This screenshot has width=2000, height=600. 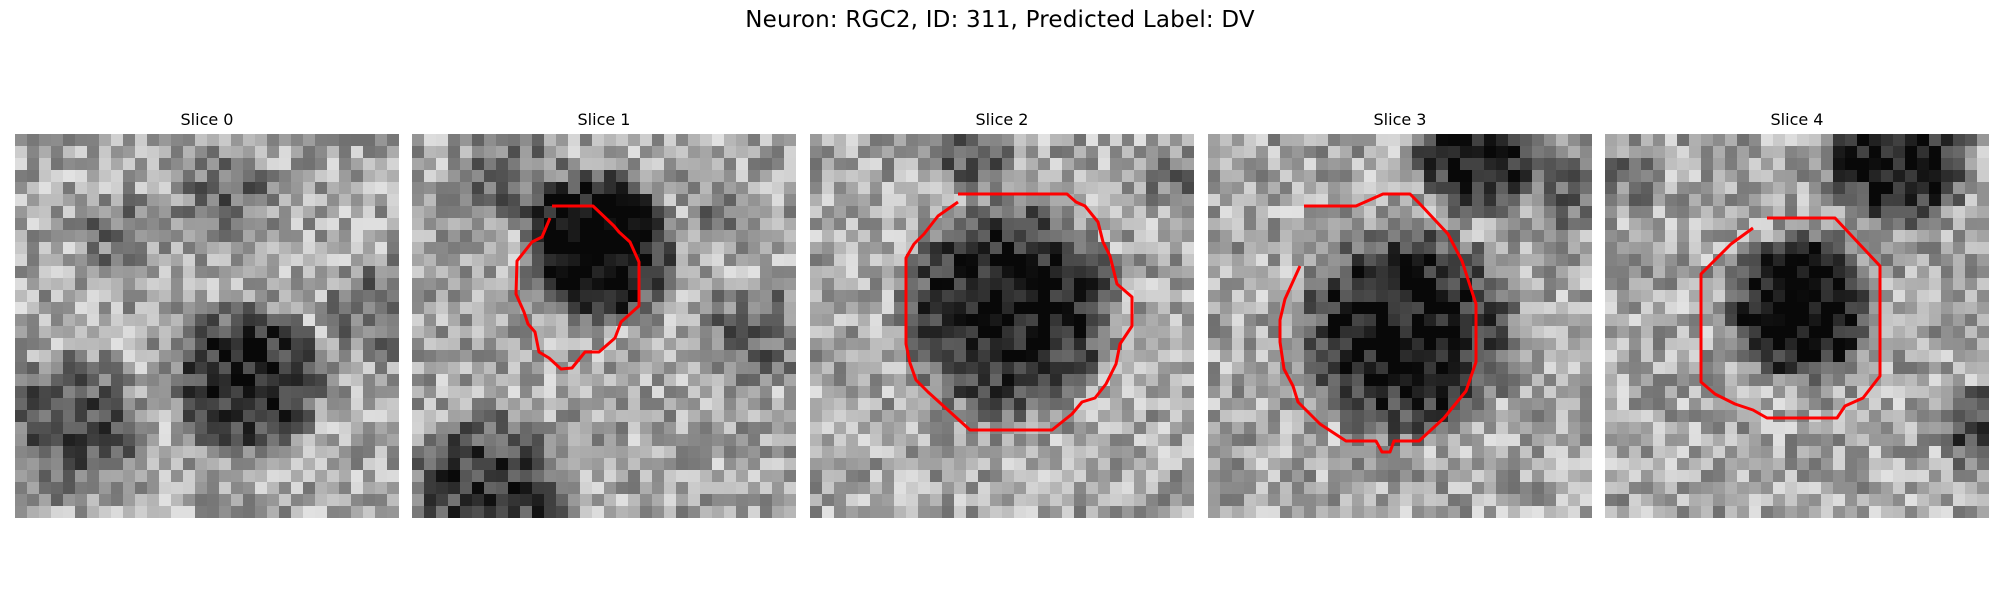 I want to click on slice-panel-3: Slice 3, so click(x=1400, y=313).